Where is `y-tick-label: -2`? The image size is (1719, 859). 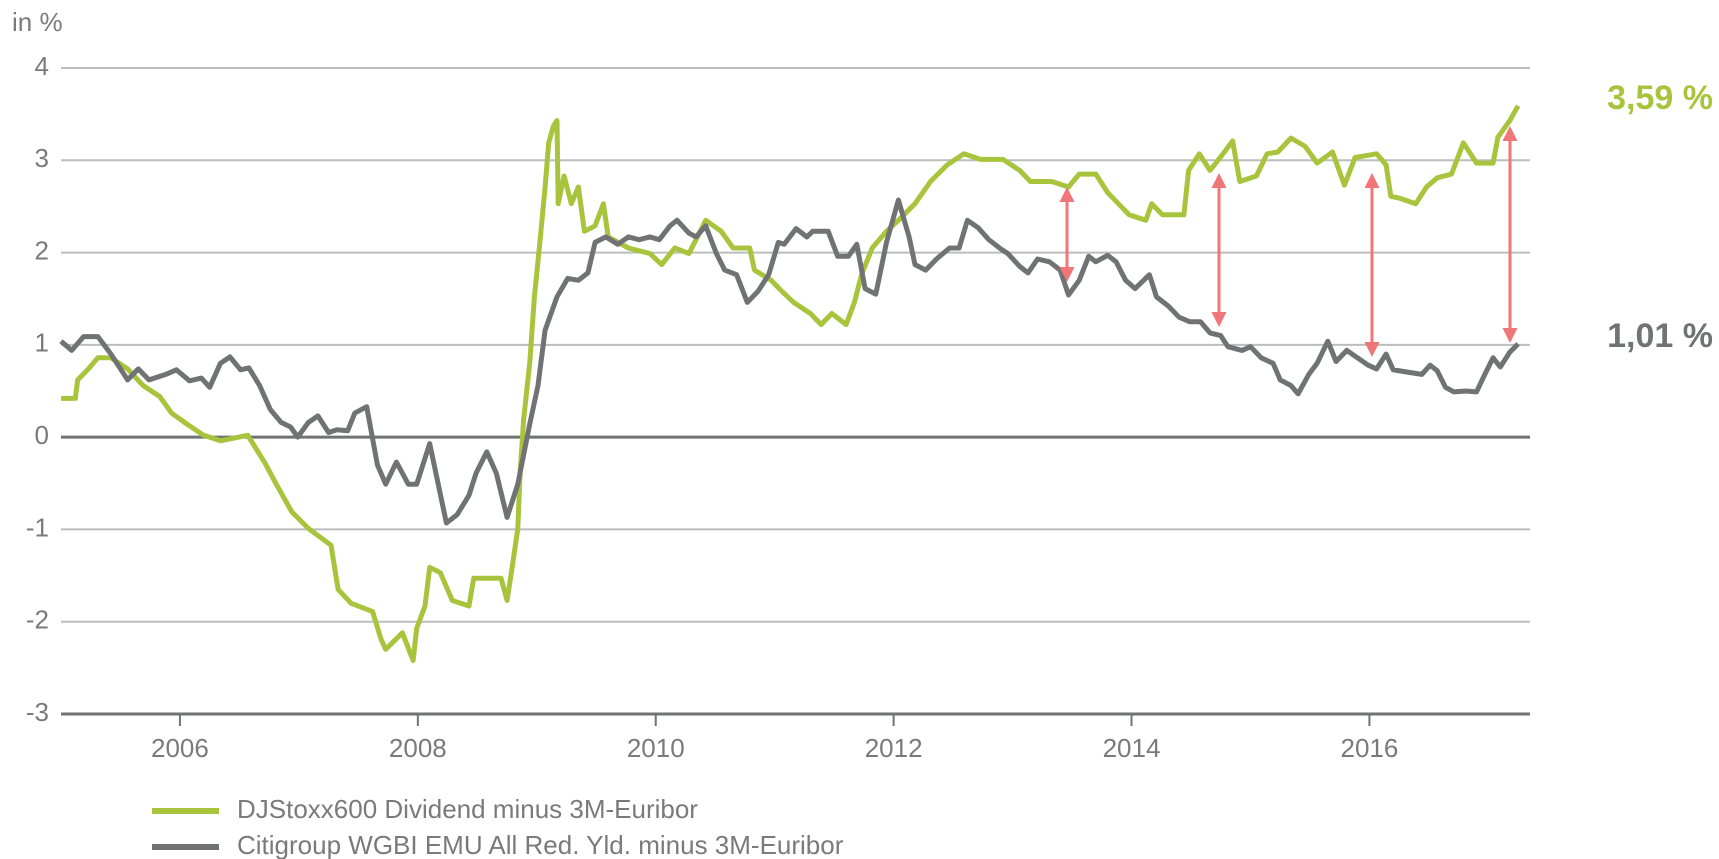 y-tick-label: -2 is located at coordinates (37, 620).